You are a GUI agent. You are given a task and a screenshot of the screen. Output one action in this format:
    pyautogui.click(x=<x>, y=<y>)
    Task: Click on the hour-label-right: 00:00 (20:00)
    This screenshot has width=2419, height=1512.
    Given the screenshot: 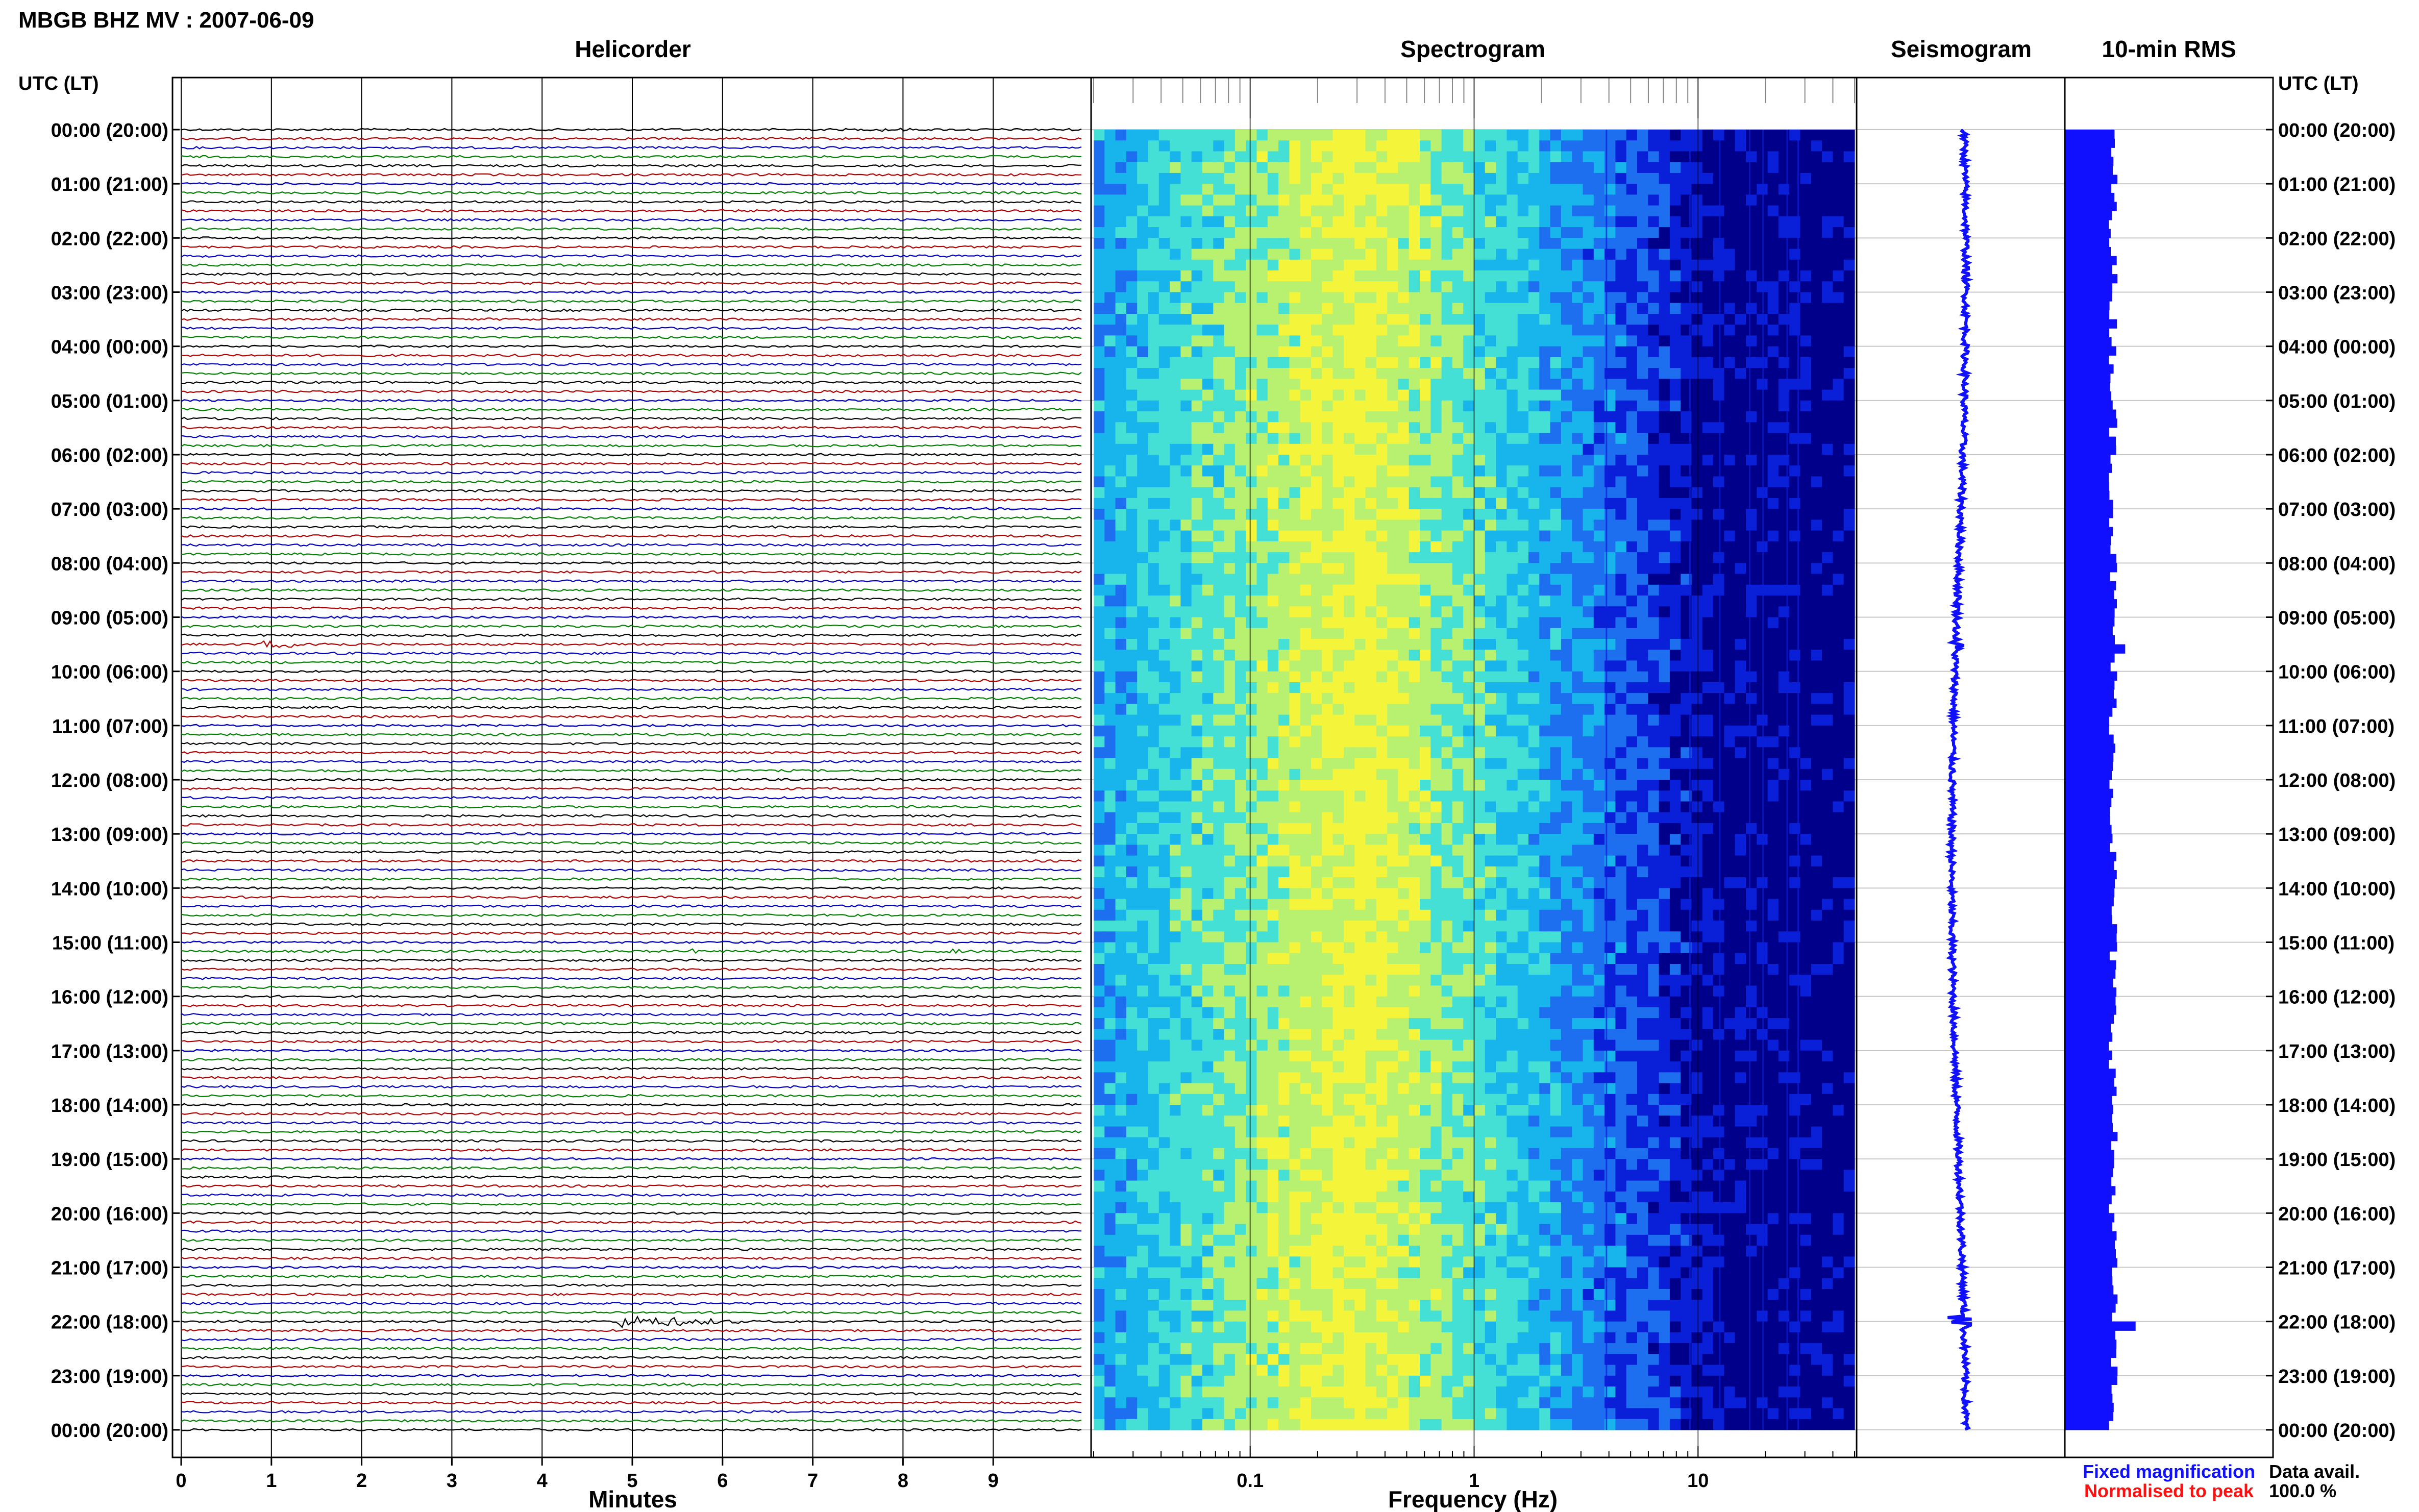 What is the action you would take?
    pyautogui.click(x=2337, y=130)
    